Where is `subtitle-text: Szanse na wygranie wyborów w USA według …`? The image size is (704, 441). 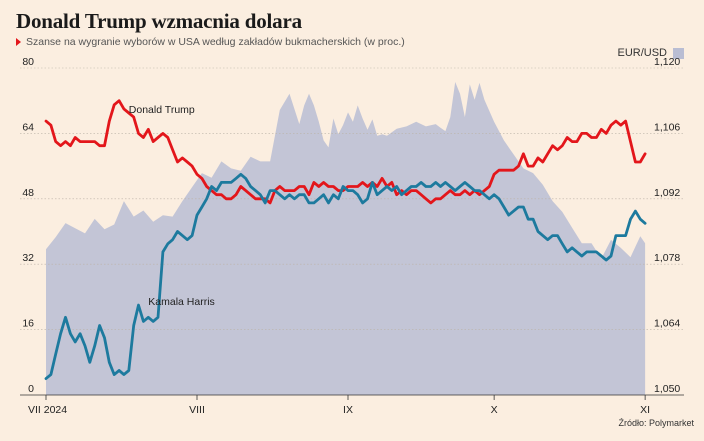 subtitle-text: Szanse na wygranie wyborów w USA według … is located at coordinates (215, 42).